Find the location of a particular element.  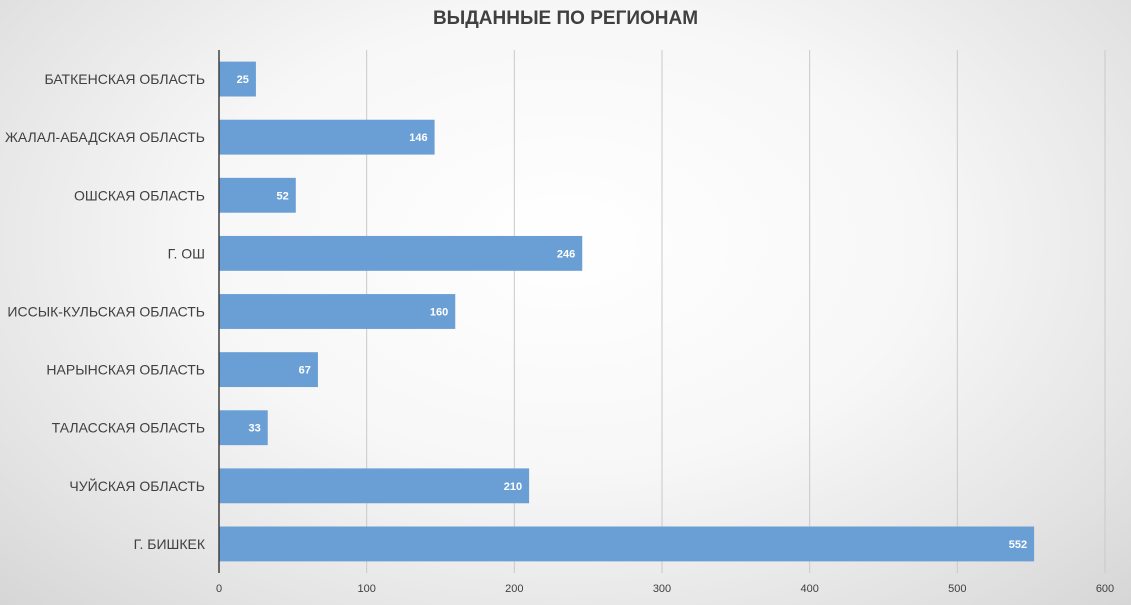

category-label-0: БАТКЕНСКАЯ ОБЛАСТЬ is located at coordinates (124, 79).